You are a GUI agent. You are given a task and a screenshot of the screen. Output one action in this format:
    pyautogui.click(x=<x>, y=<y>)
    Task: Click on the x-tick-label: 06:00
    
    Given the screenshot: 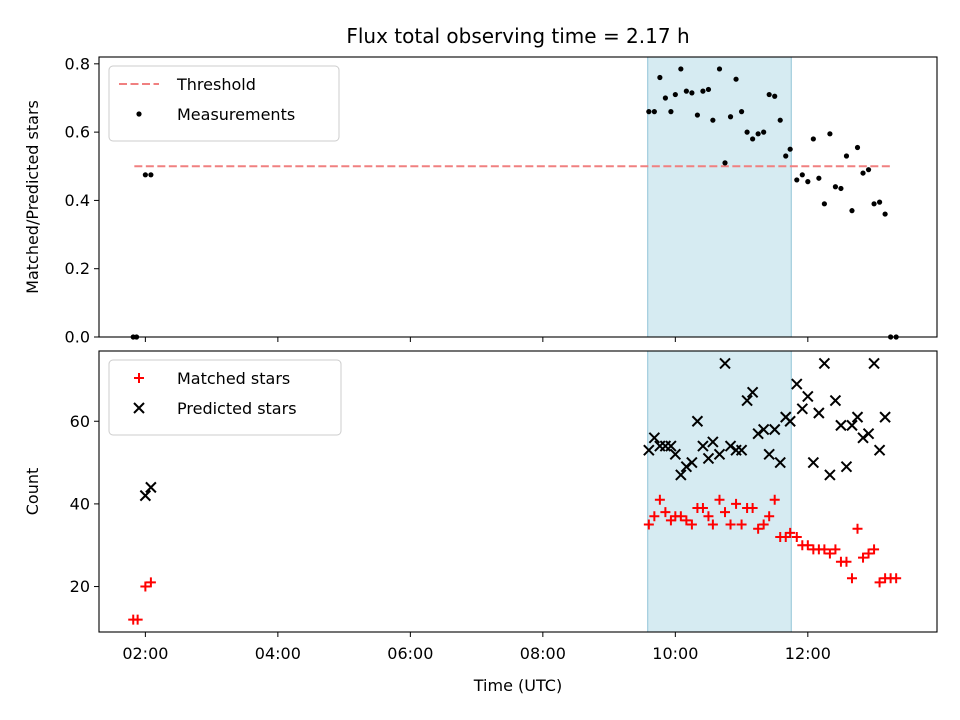 What is the action you would take?
    pyautogui.click(x=410, y=653)
    